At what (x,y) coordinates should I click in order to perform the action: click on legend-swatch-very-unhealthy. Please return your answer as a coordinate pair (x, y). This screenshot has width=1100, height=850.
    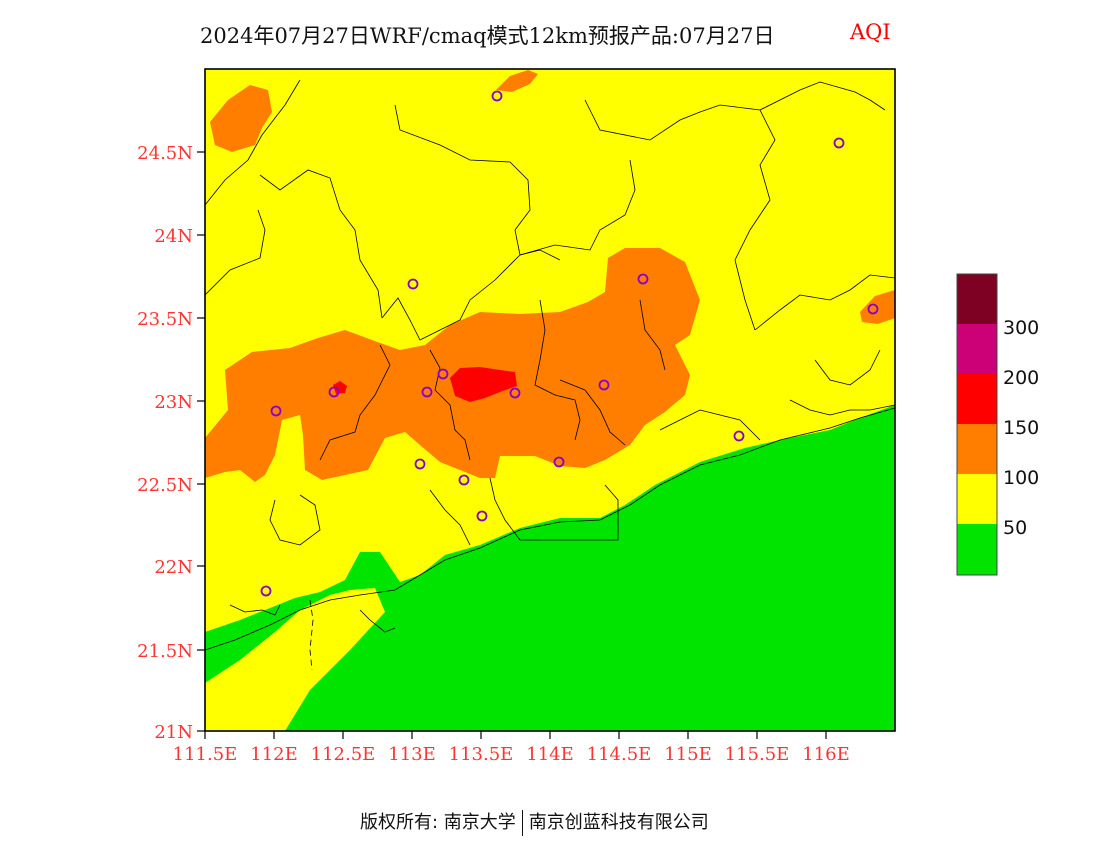
    Looking at the image, I should click on (977, 349).